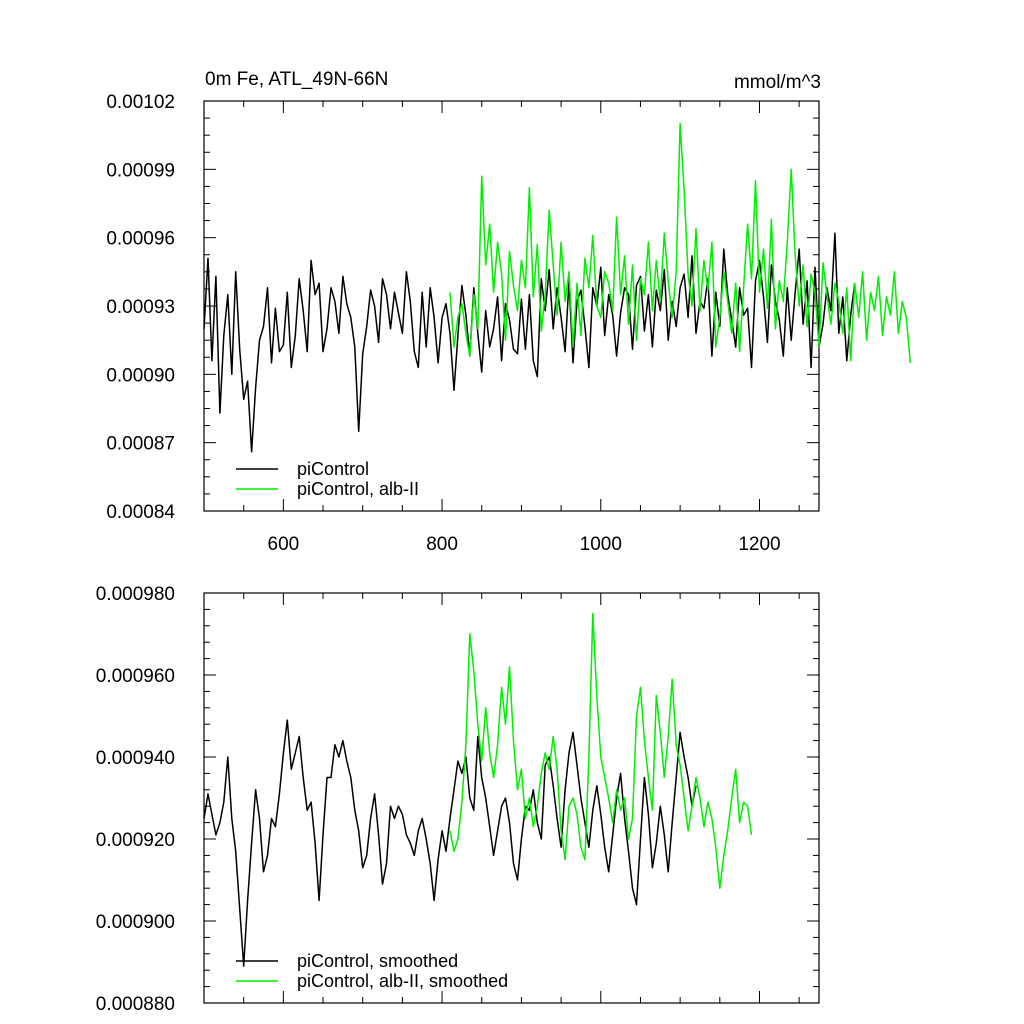 The image size is (1024, 1024). I want to click on legend-label: piControl, alb-II, smoothed, so click(402, 981).